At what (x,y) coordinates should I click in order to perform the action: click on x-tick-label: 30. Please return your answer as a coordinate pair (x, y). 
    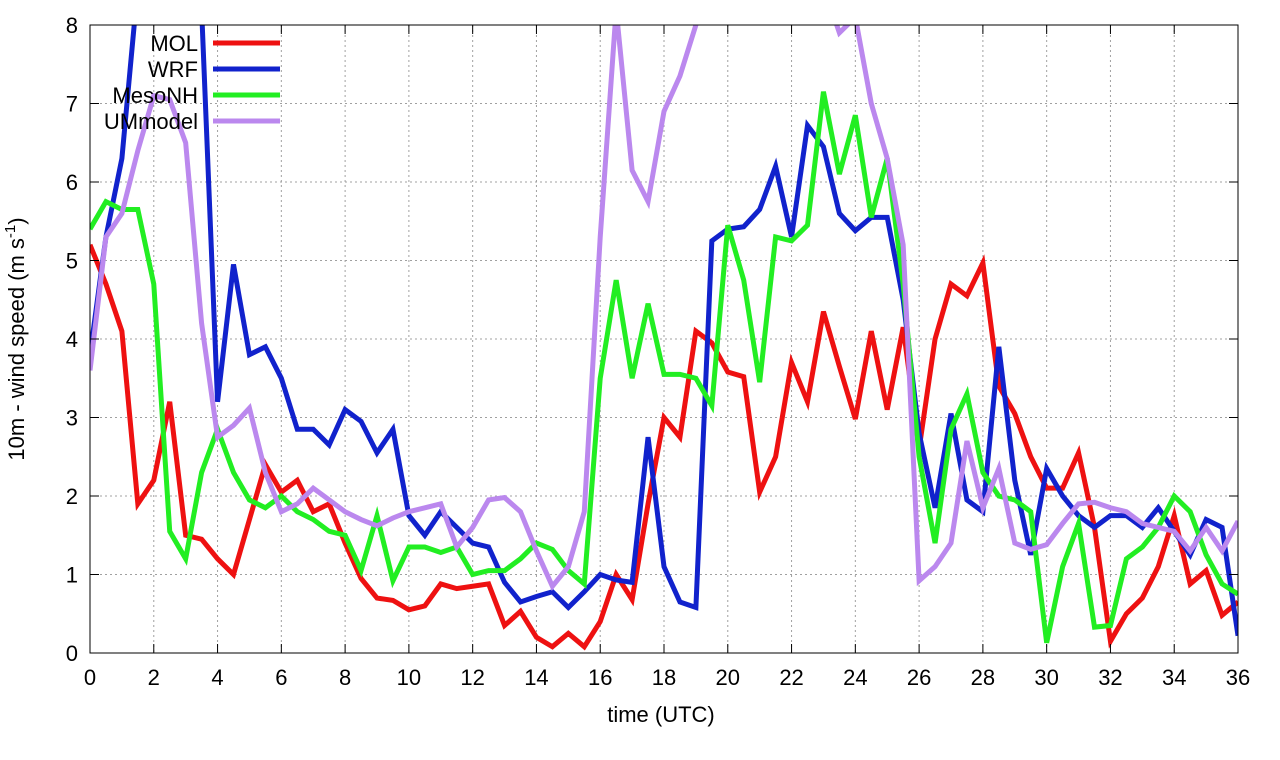
    Looking at the image, I should click on (1046, 677).